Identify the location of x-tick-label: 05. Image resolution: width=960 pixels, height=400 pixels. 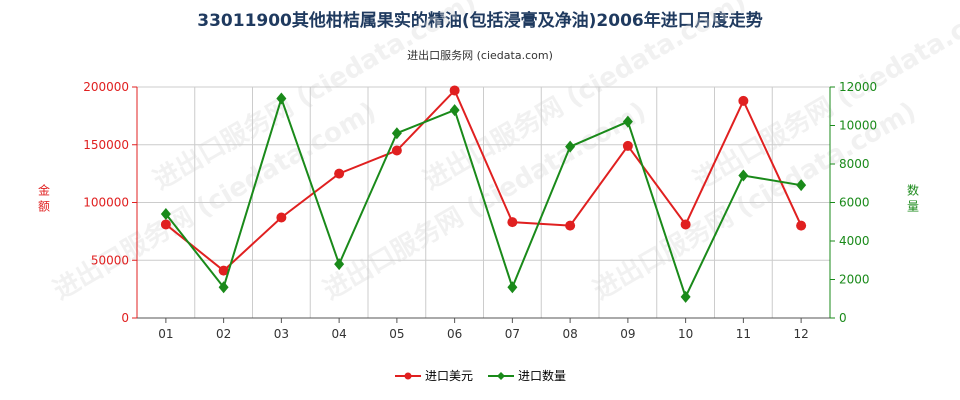
(396, 334).